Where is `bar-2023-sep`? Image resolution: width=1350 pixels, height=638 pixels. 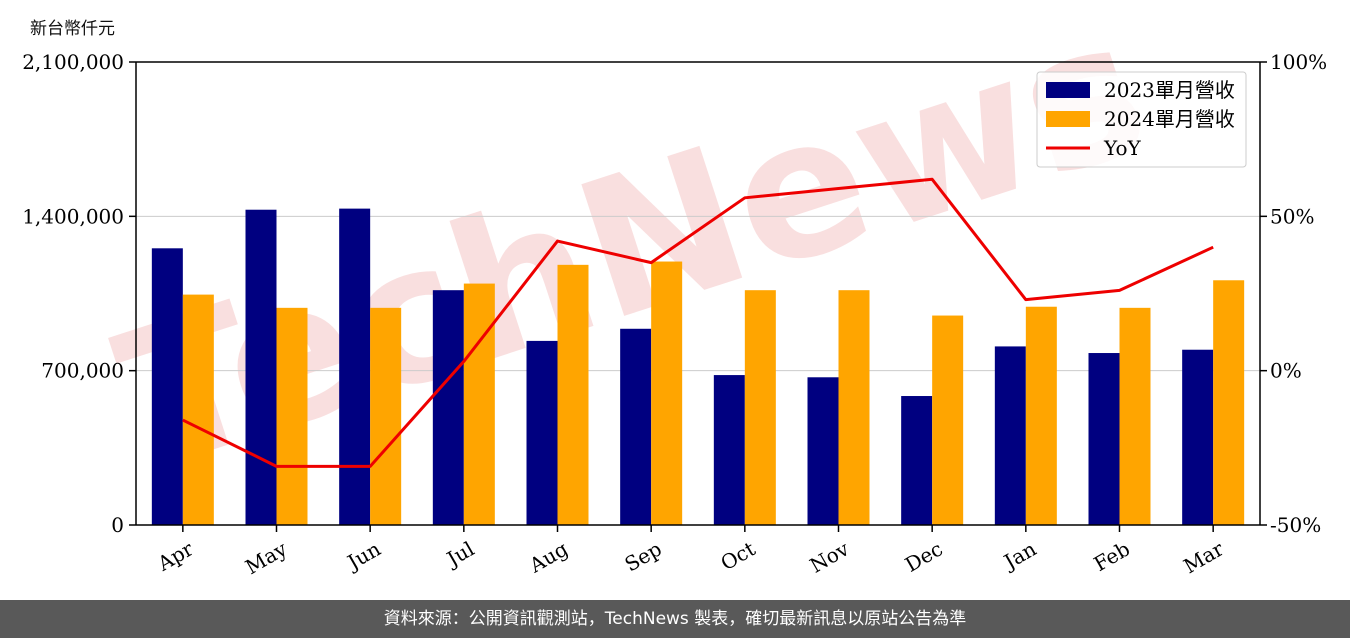
bar-2023-sep is located at coordinates (636, 426).